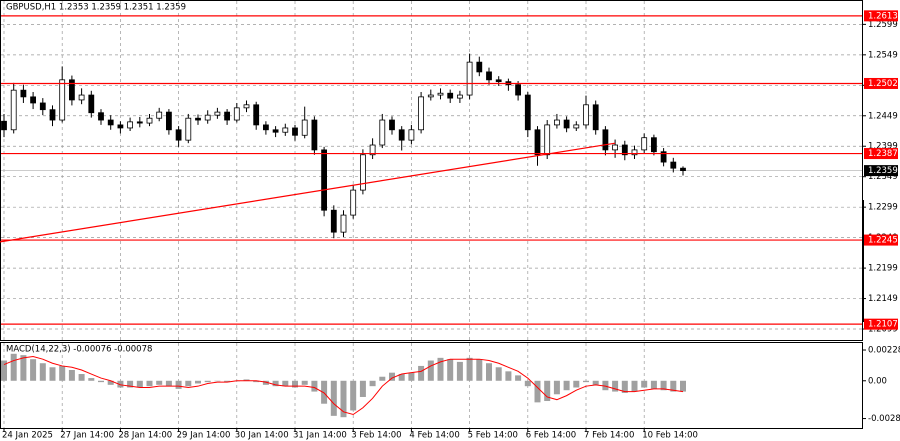  I want to click on x-tick-label: 28 Jan 14:00, so click(145, 436).